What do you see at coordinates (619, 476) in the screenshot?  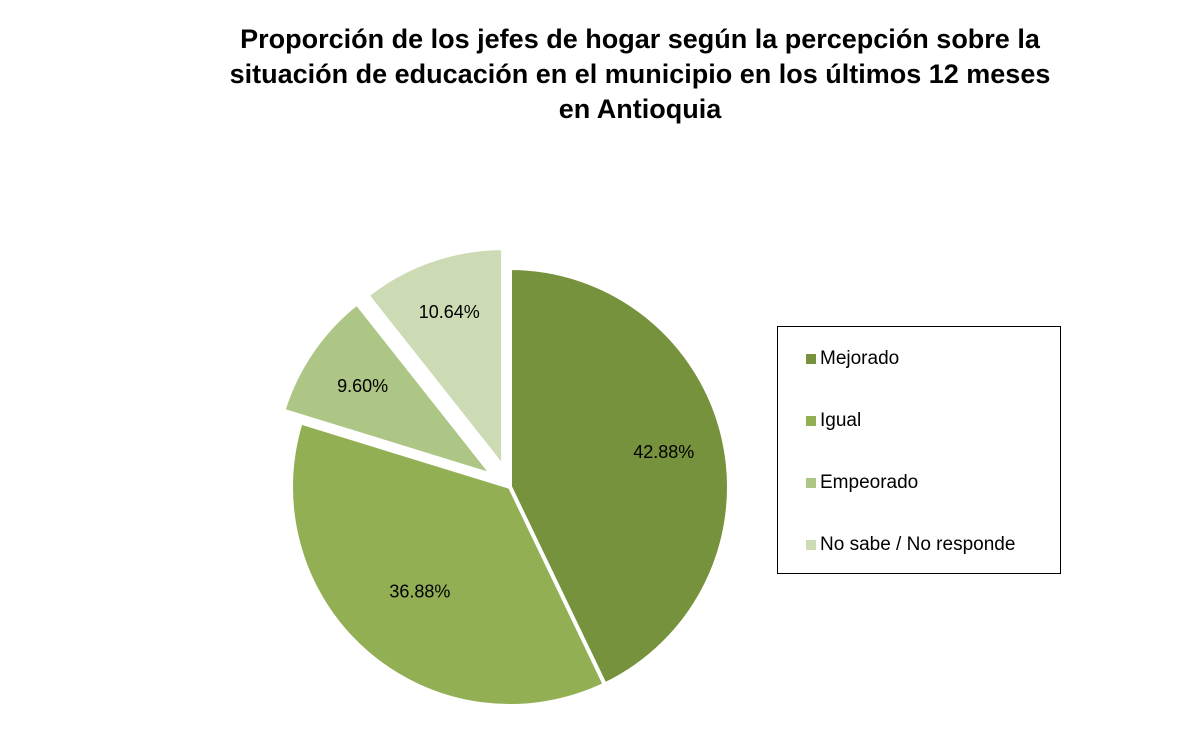 I see `pie-slice-mejorado` at bounding box center [619, 476].